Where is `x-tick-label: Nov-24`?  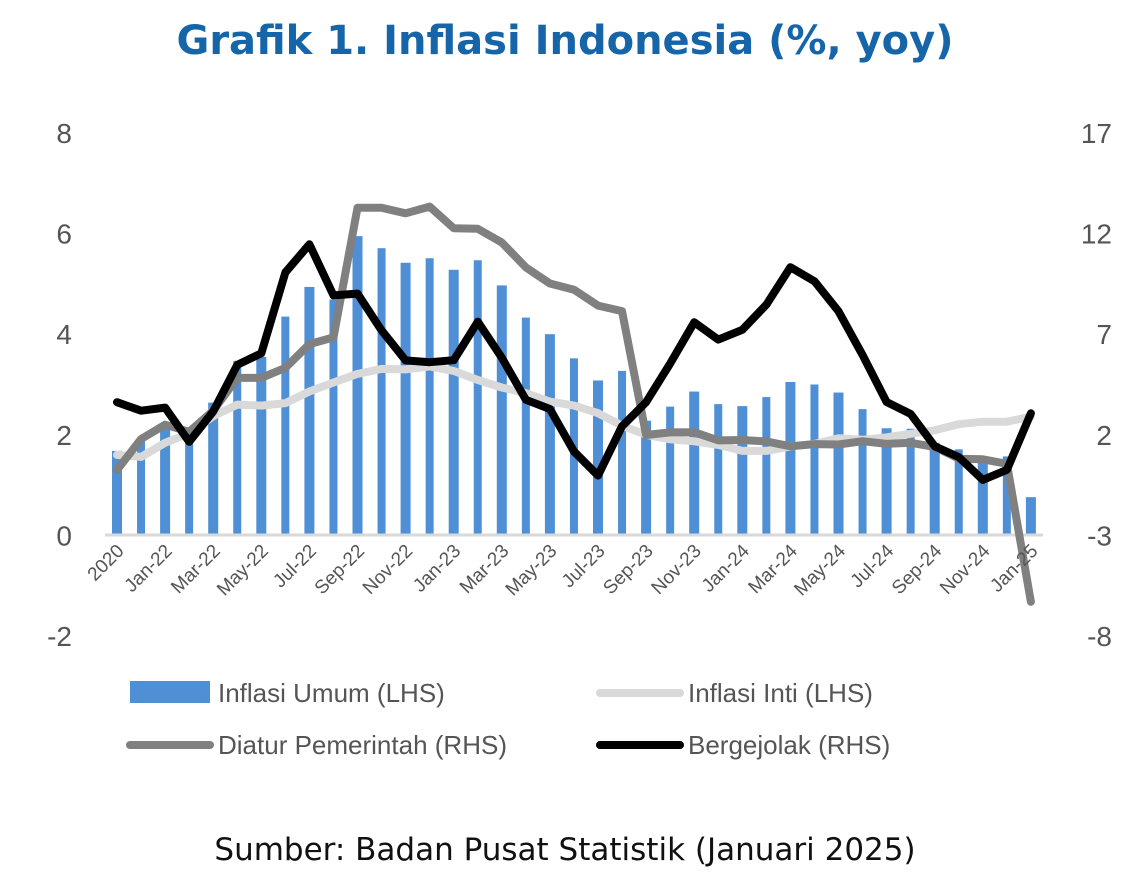 x-tick-label: Nov-24 is located at coordinates (965, 569).